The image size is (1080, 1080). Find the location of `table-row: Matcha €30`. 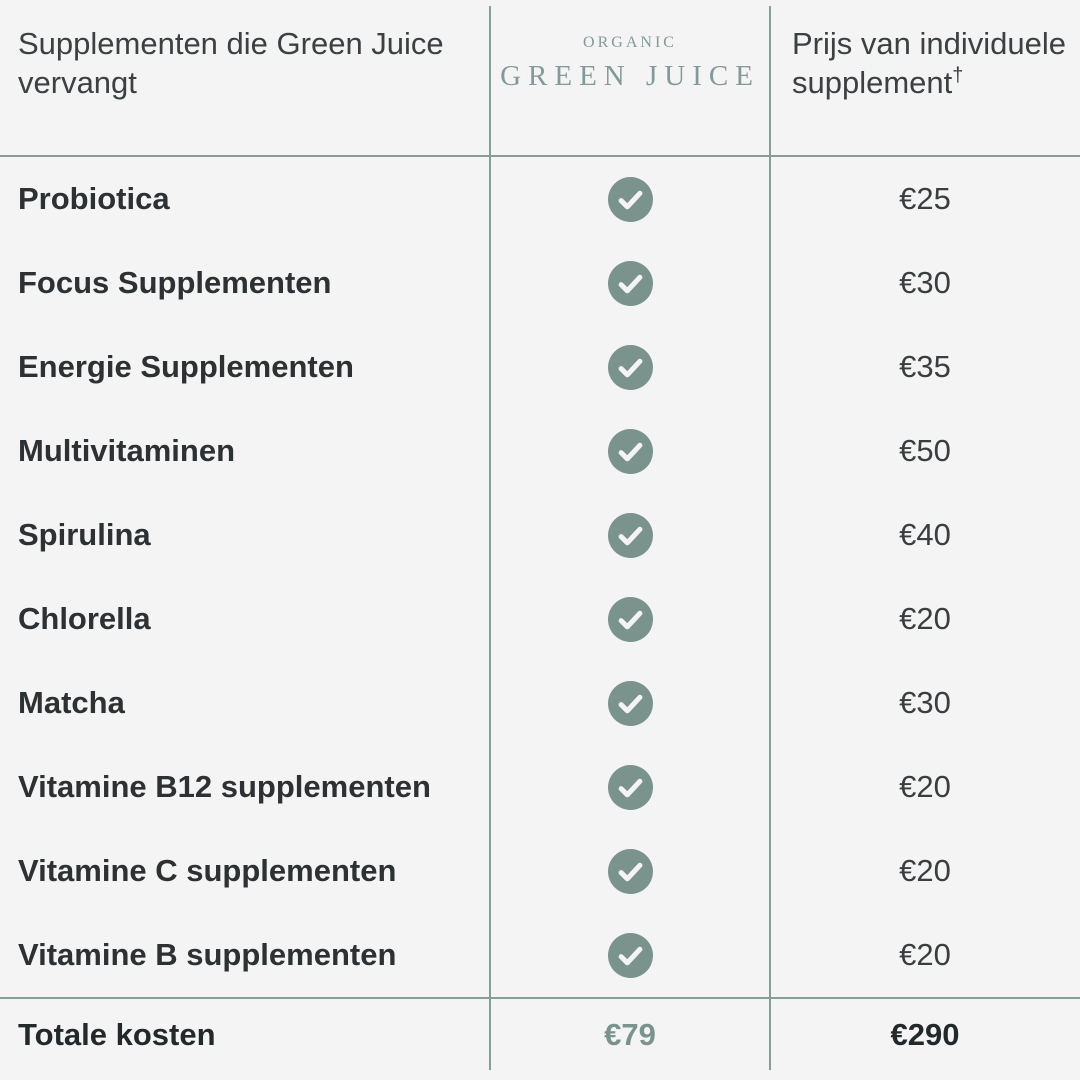

table-row: Matcha €30 is located at coordinates (540, 703).